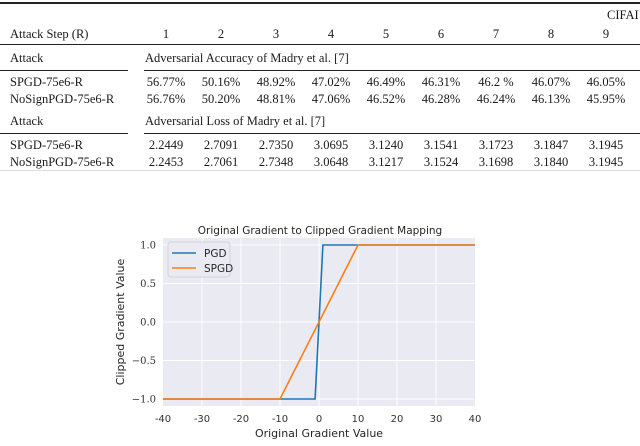  What do you see at coordinates (386, 162) in the screenshot?
I see `table-cell: 3.1217` at bounding box center [386, 162].